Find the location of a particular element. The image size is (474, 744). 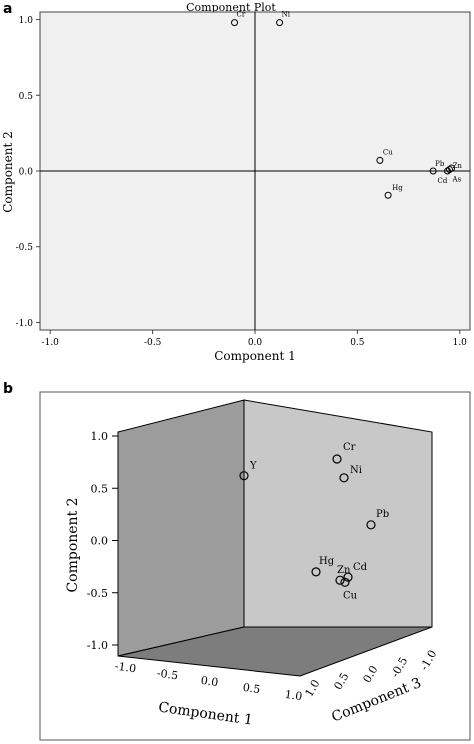

chart-a-points: Cr Ni Cu Hg Pb Cd As Zn is located at coordinates (347, 105).